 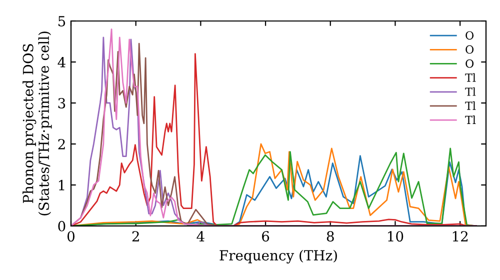 I want to click on x-tick-label: 0, so click(x=70, y=236).